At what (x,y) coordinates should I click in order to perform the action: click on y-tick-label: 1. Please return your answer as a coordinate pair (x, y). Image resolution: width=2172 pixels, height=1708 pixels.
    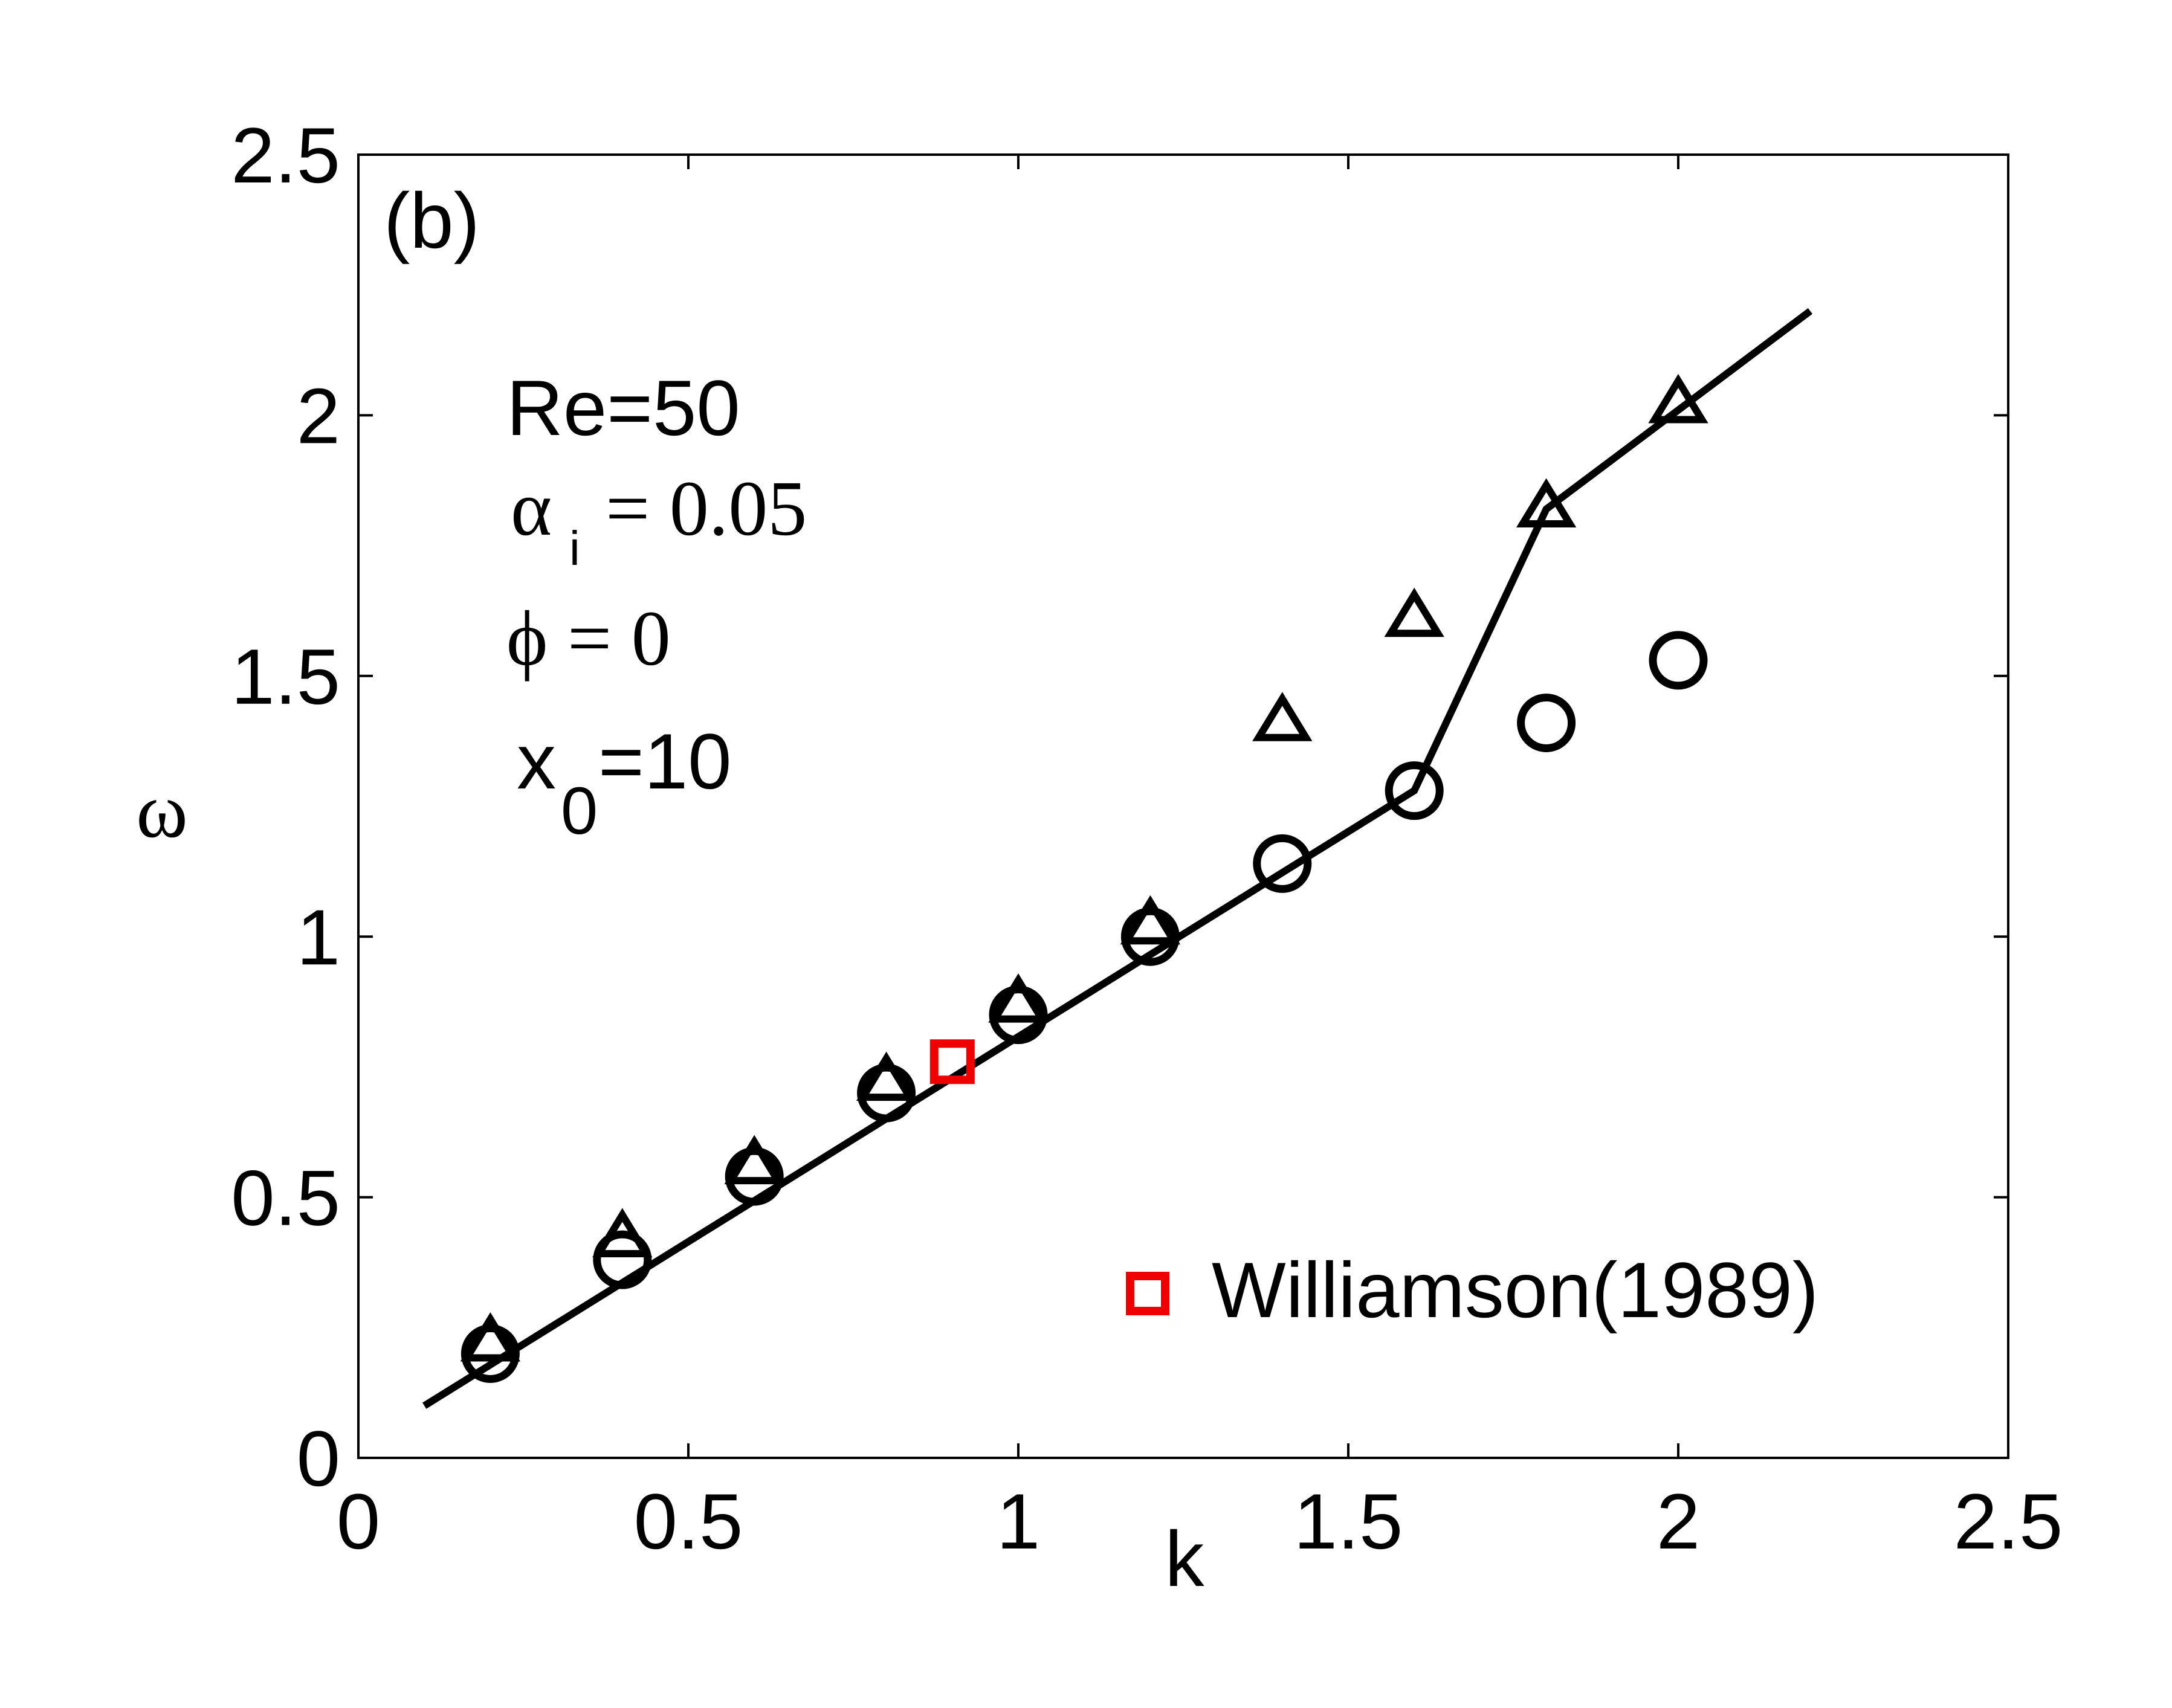
    Looking at the image, I should click on (319, 937).